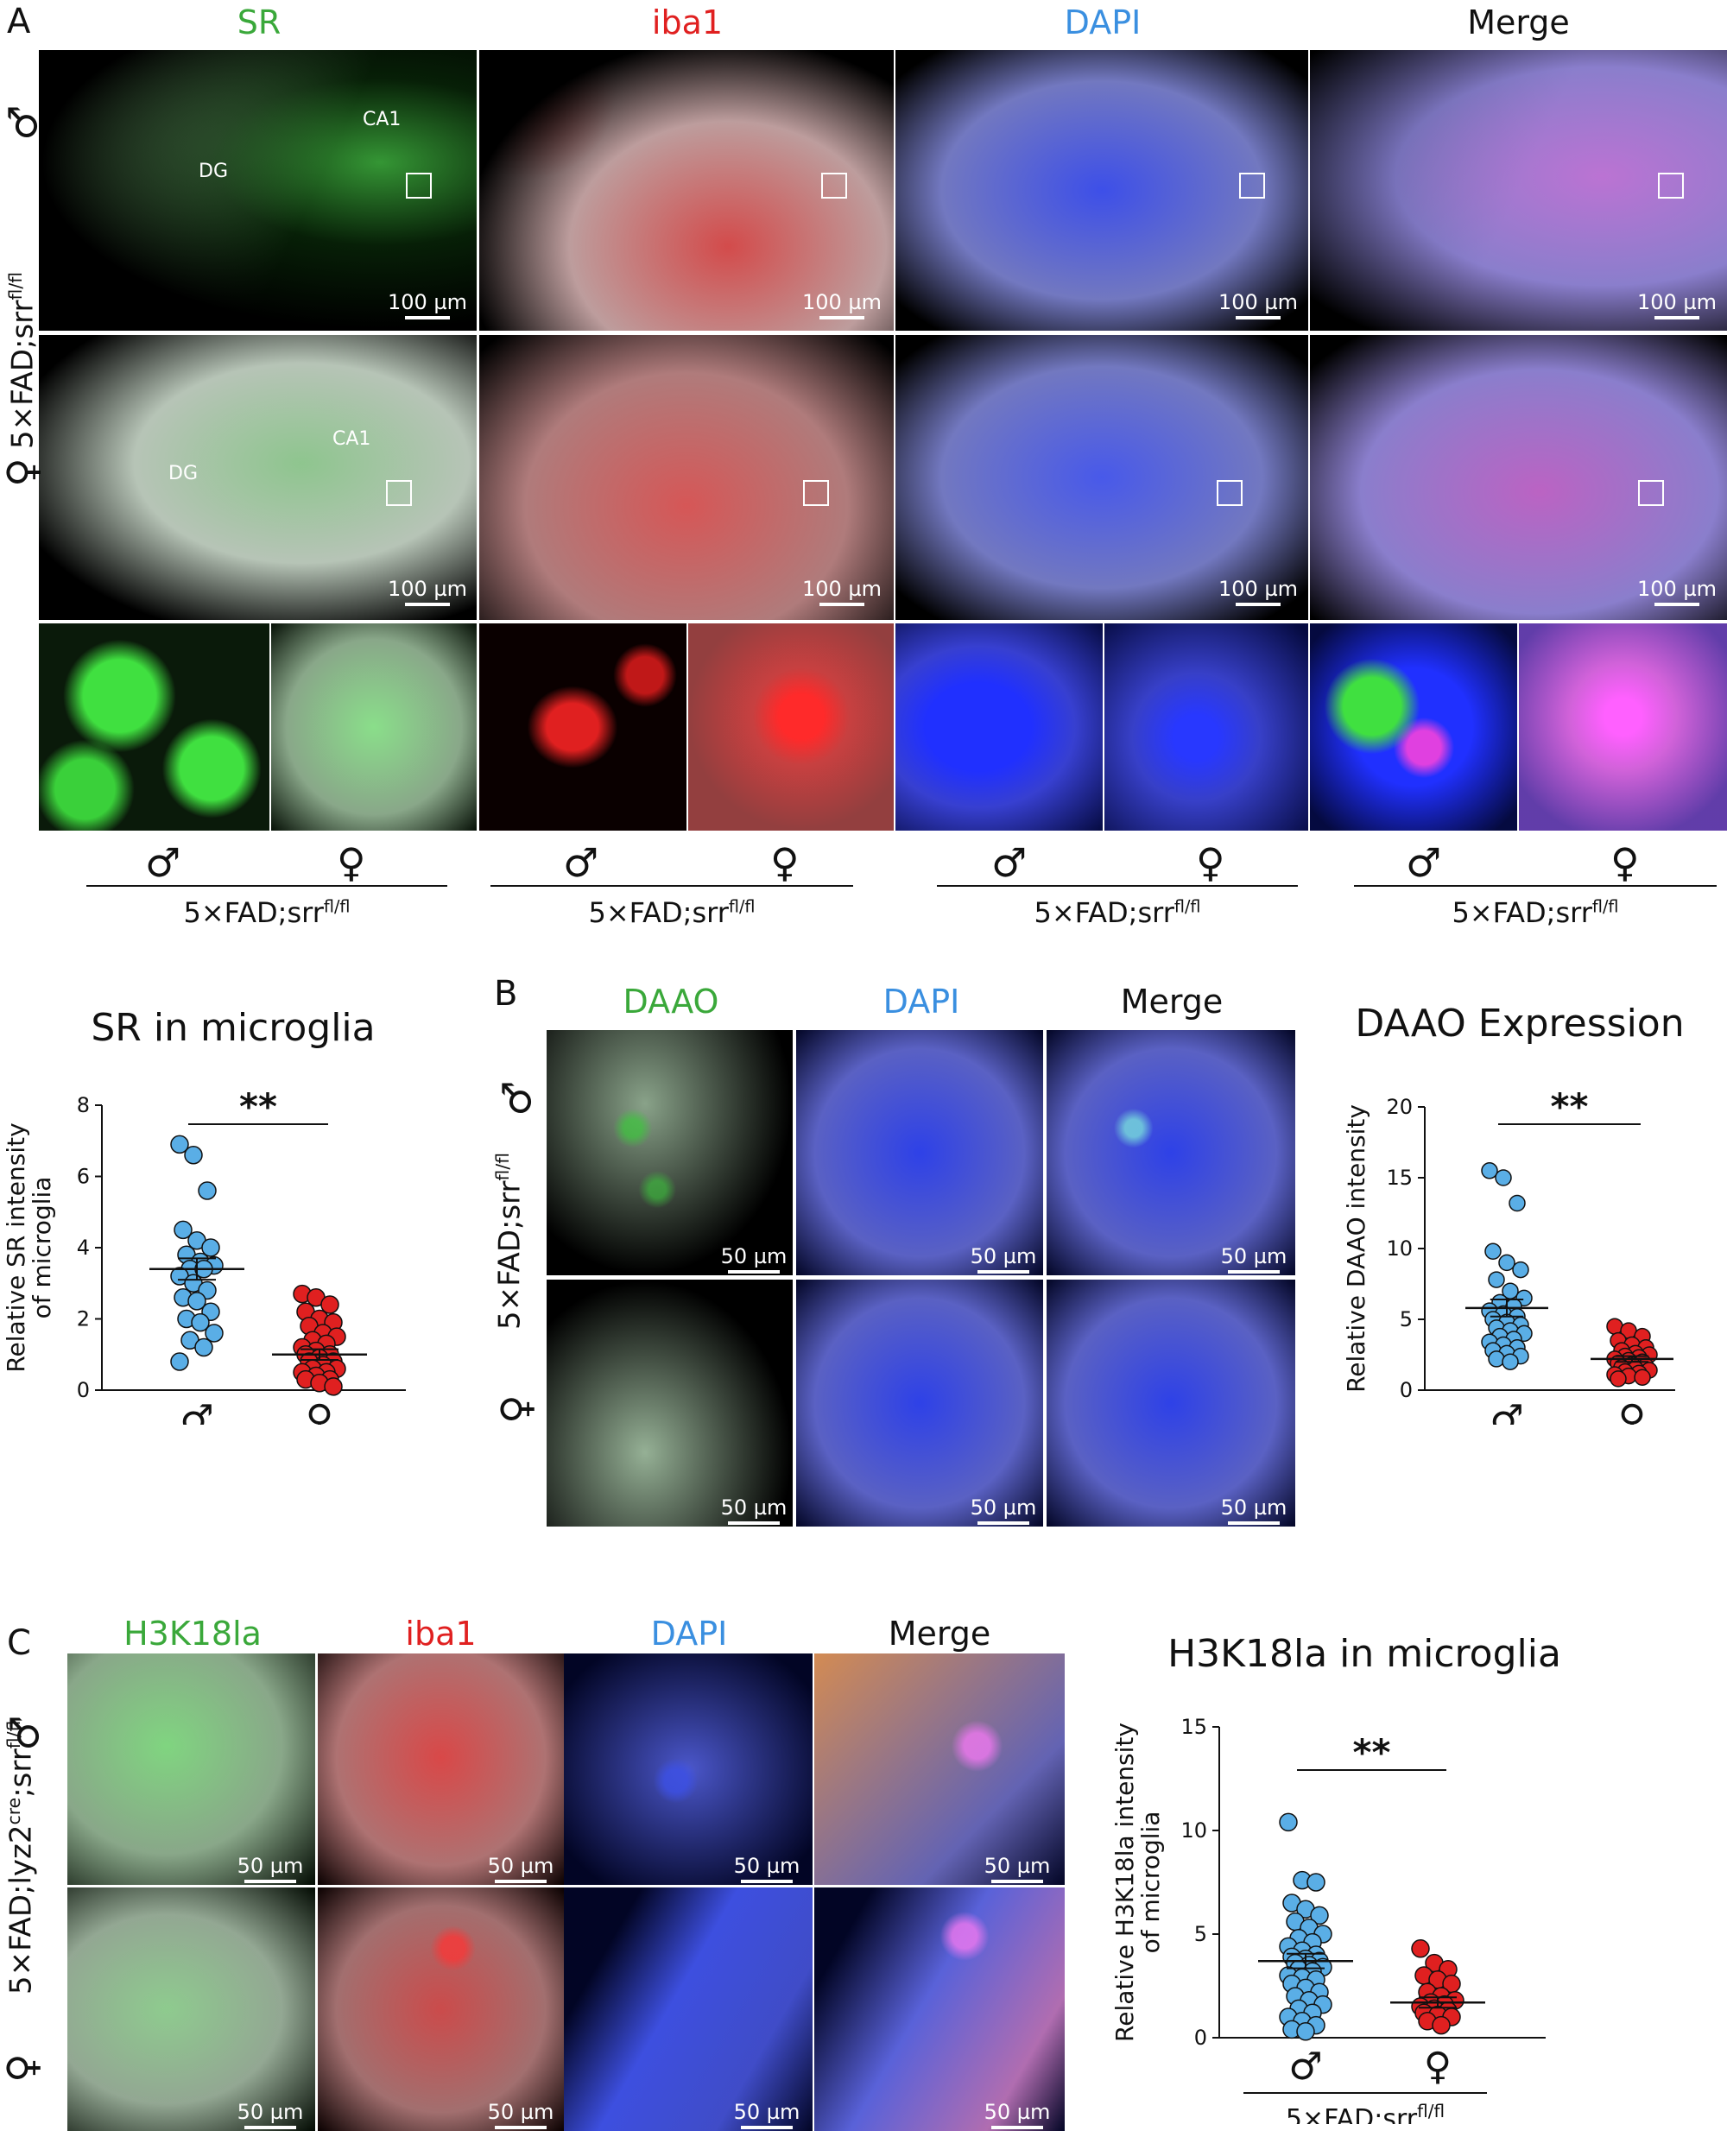 The width and height of the screenshot is (1727, 2156). I want to click on panel-c-female-row-symbol: ♀, so click(22, 2068).